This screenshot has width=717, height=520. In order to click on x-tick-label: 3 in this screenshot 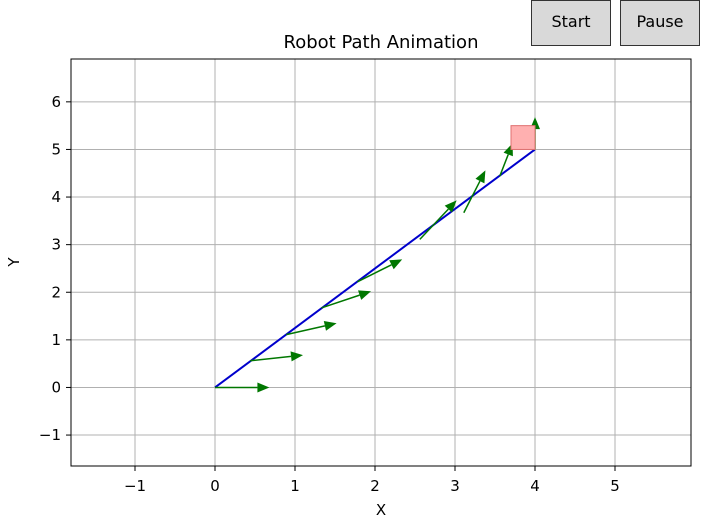, I will do `click(455, 486)`.